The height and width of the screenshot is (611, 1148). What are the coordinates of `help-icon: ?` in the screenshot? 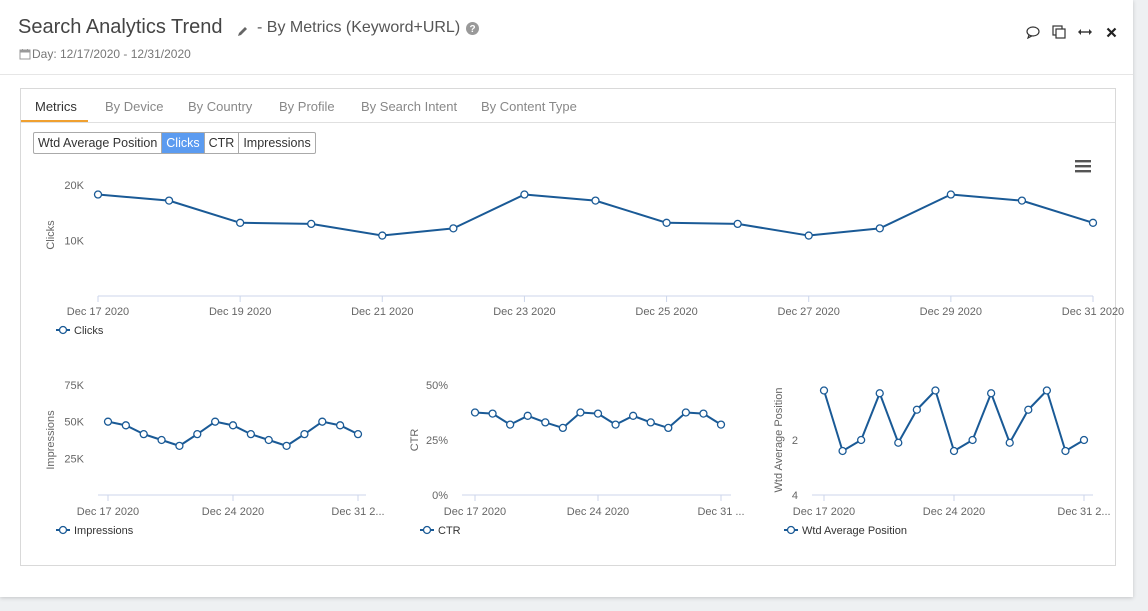 It's located at (472, 31).